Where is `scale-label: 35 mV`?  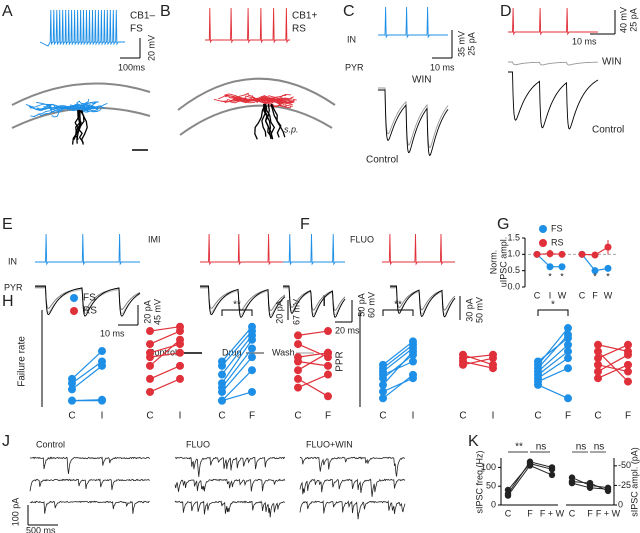 scale-label: 35 mV is located at coordinates (461, 44).